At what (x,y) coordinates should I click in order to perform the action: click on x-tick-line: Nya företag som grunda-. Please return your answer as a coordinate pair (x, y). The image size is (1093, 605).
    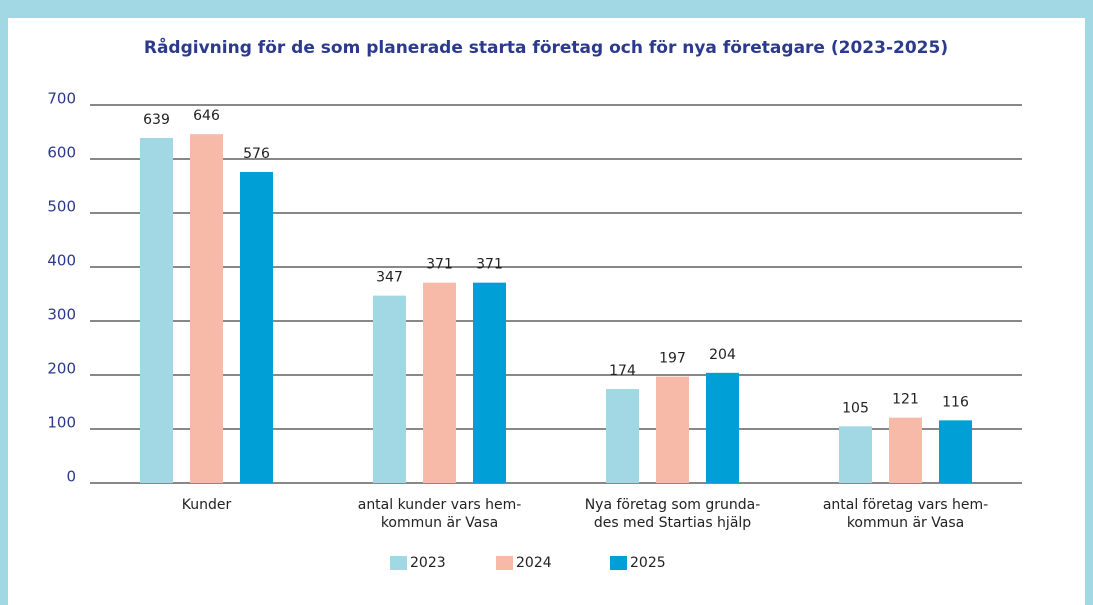
    Looking at the image, I should click on (673, 505).